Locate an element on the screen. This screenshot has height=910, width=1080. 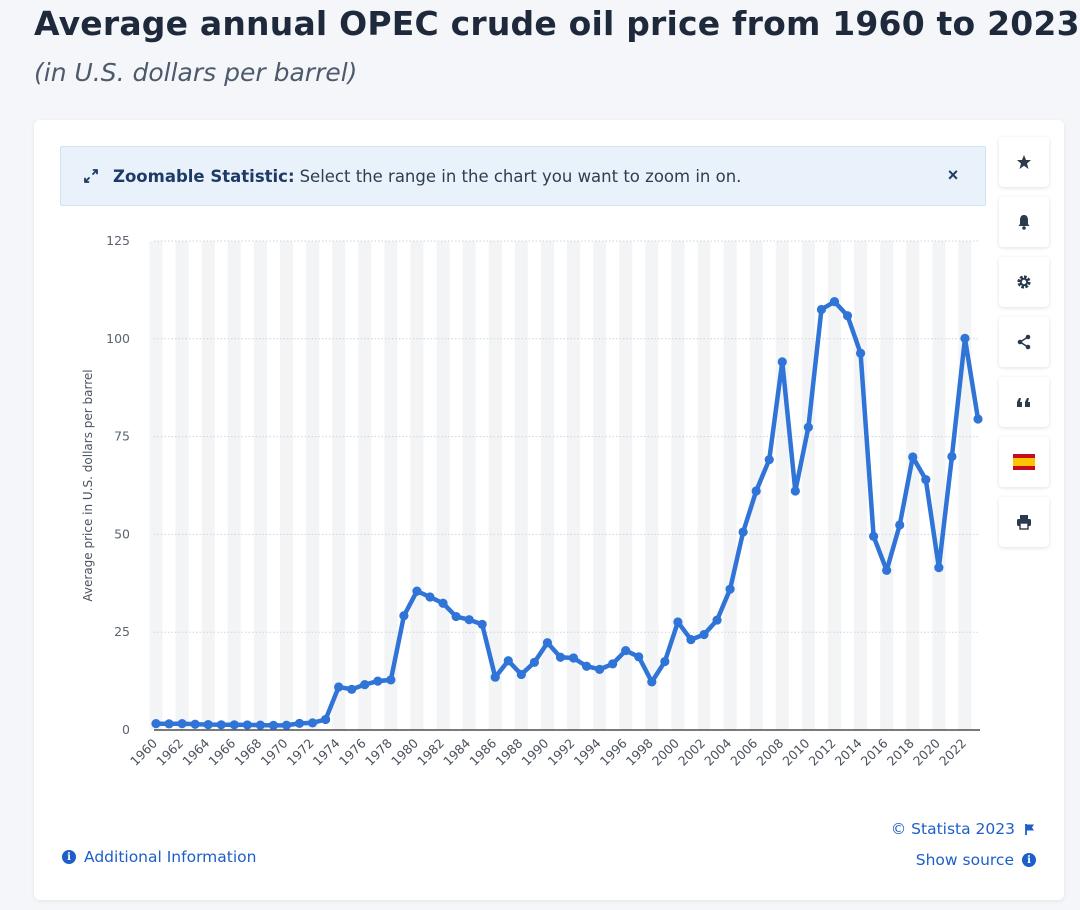
additional-information-label: Additional Information is located at coordinates (170, 857).